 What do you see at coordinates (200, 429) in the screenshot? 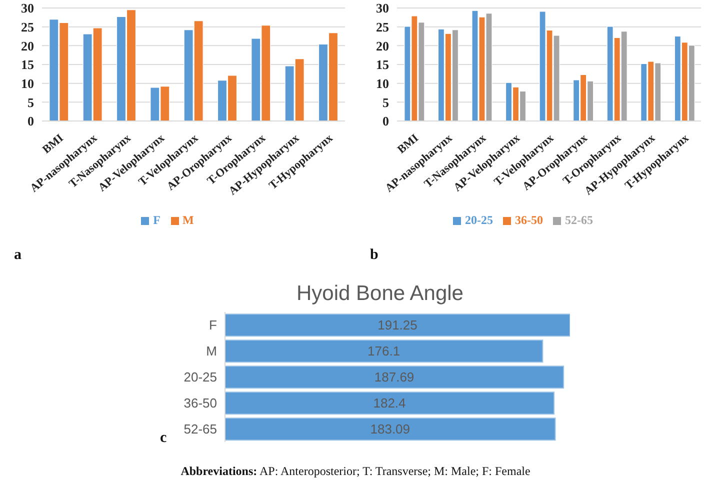
I see `y-tick-label: 52-65` at bounding box center [200, 429].